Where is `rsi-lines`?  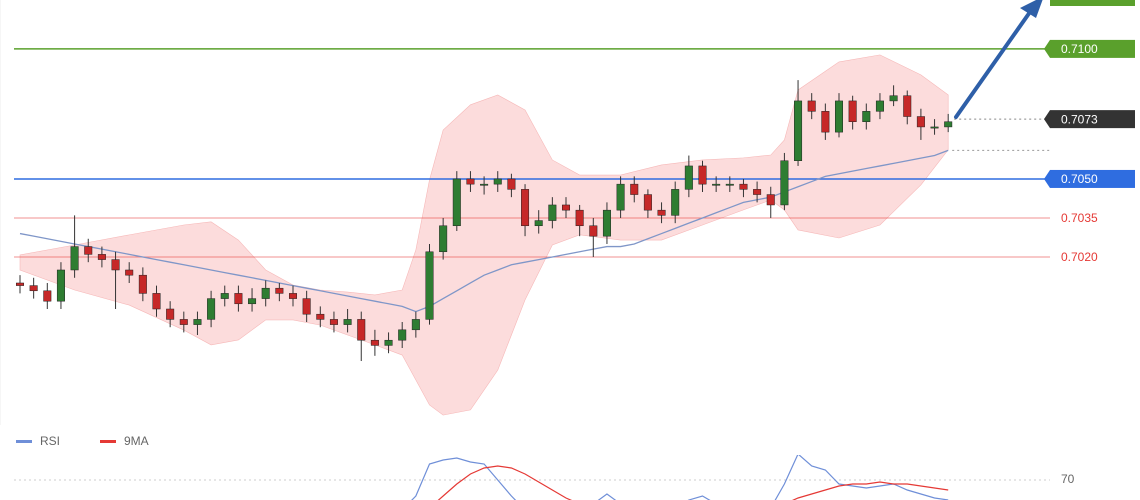
rsi-lines is located at coordinates (680, 477).